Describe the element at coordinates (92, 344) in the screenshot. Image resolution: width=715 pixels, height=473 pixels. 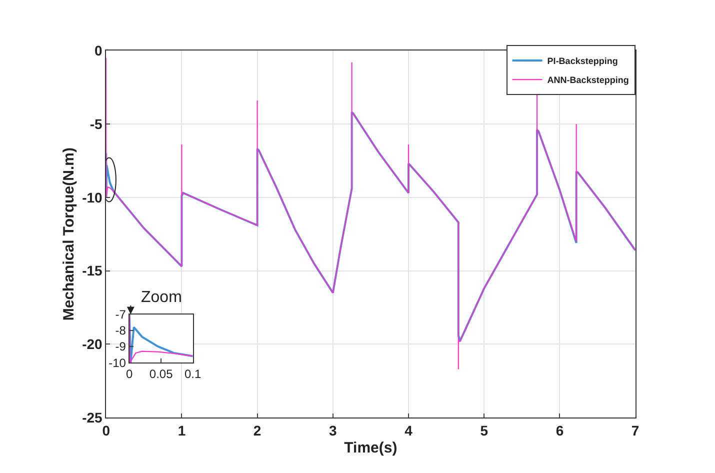
I see `y-tick-label: -20` at that location.